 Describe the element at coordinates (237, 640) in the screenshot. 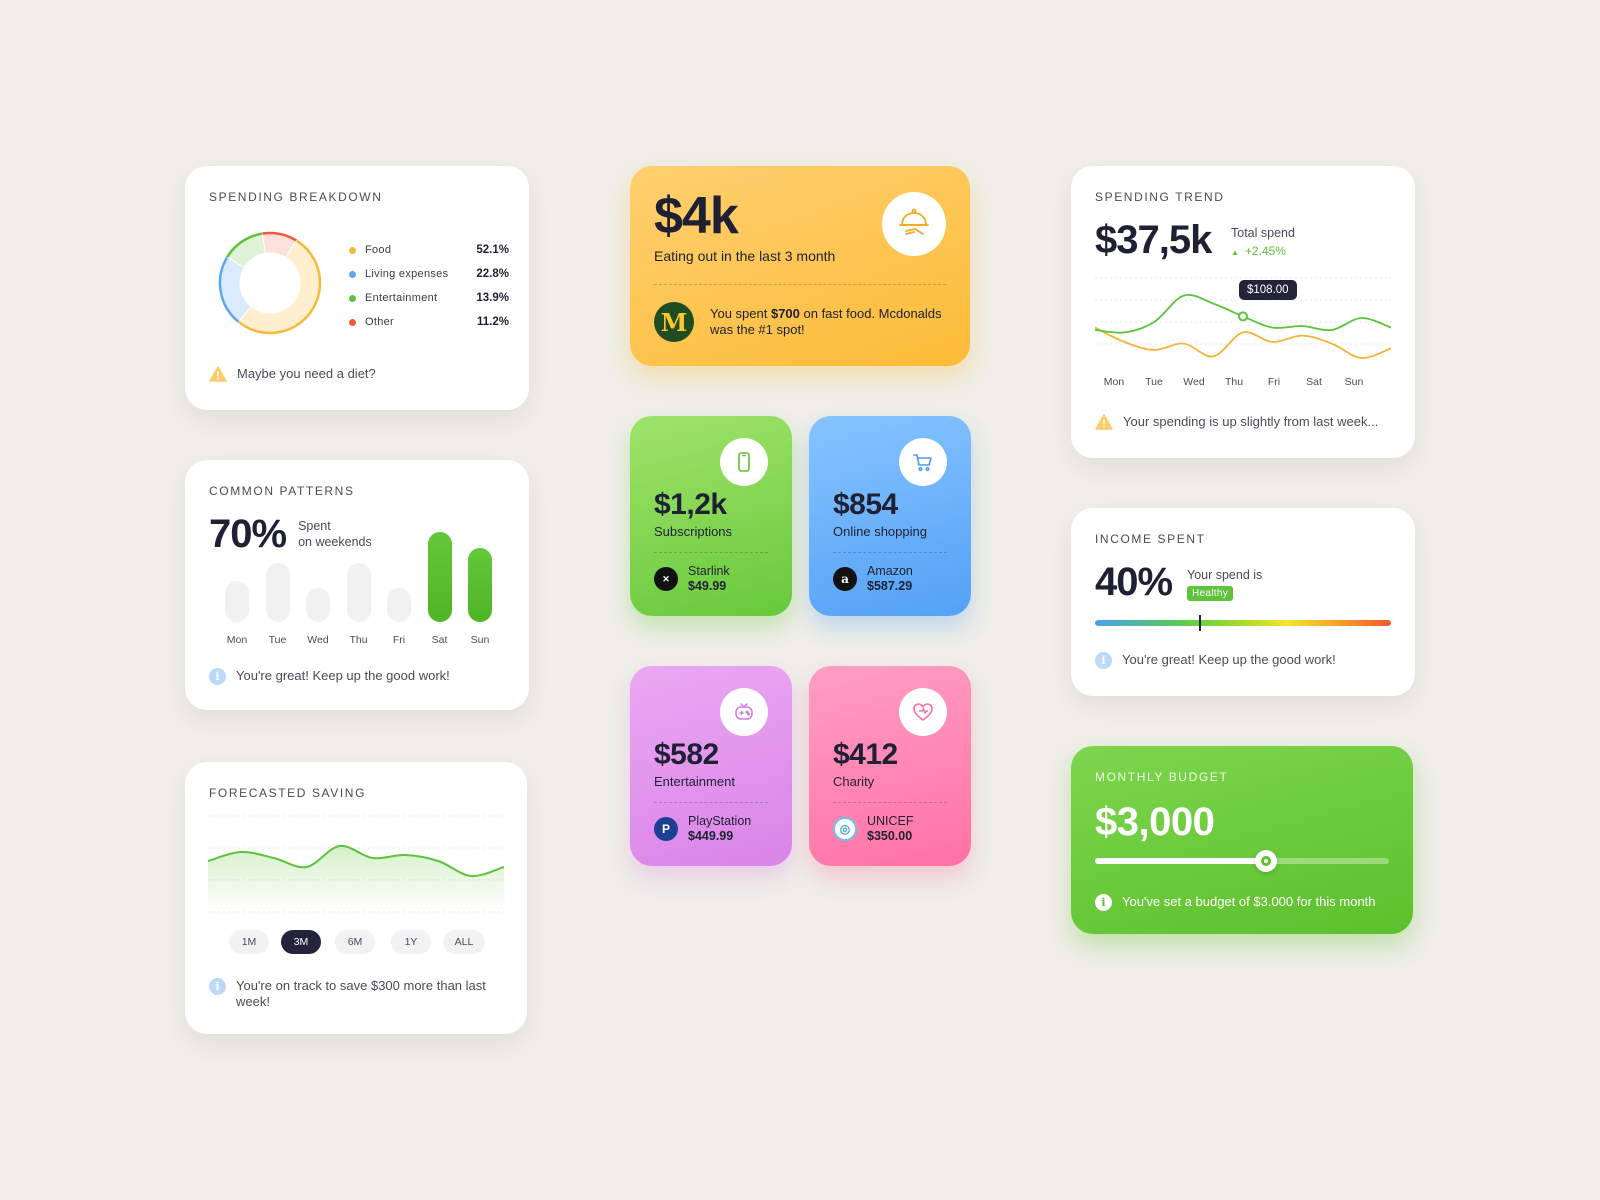

I see `day-label: Mon` at that location.